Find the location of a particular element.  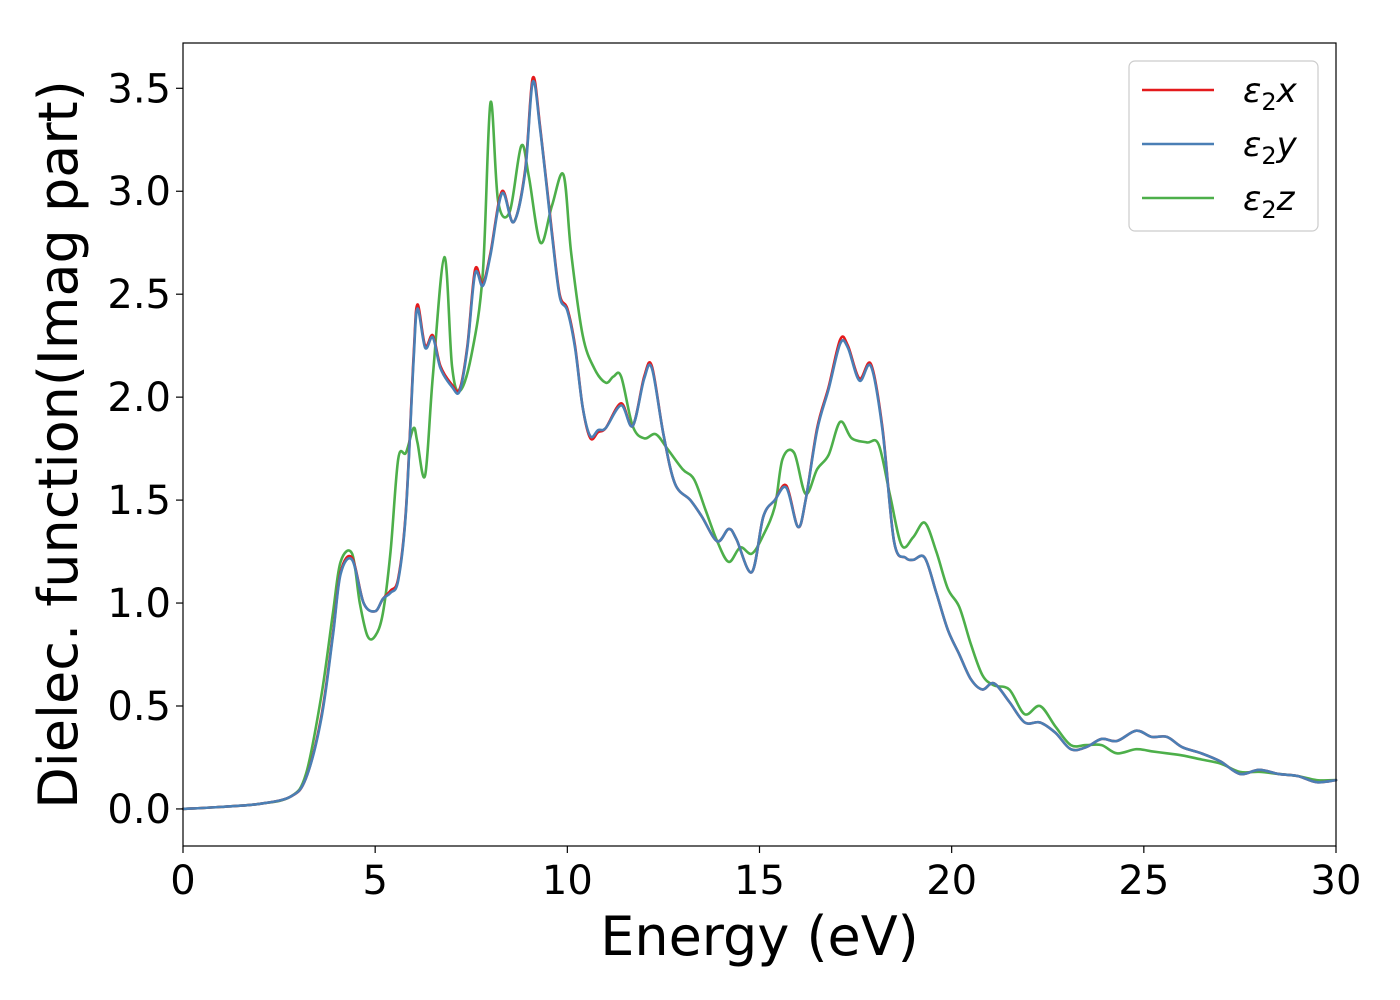

y-axis-label: Dielec. function(Imag part) is located at coordinates (58, 444).